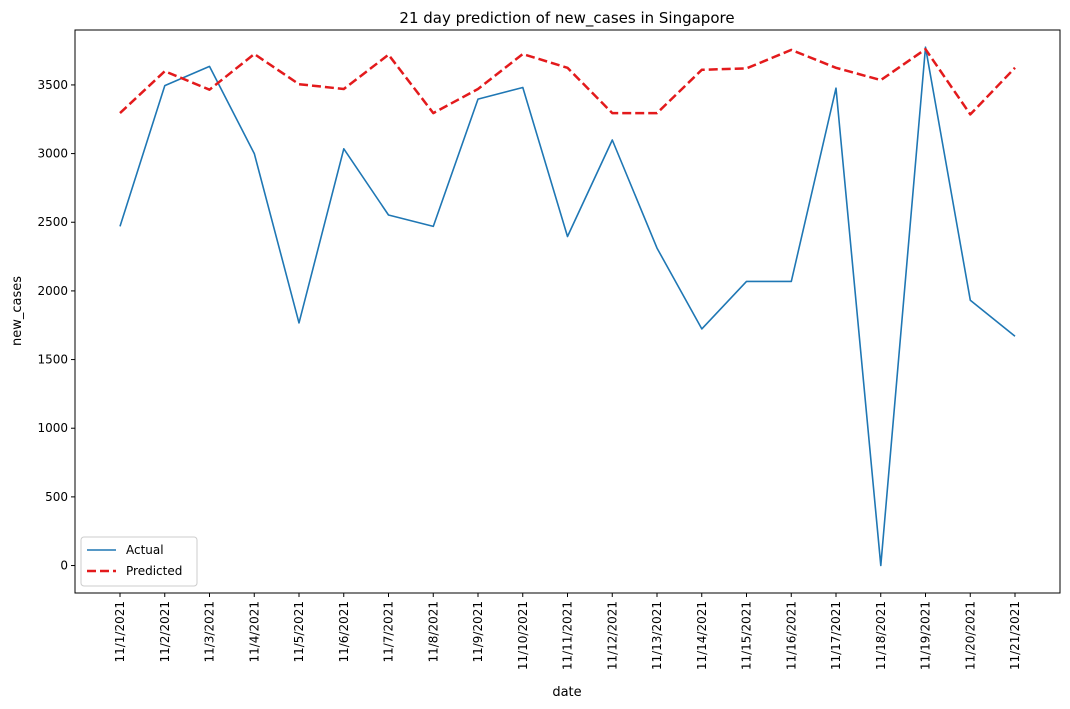 The image size is (1070, 709). I want to click on x-tick-label: 11/14/2021, so click(702, 635).